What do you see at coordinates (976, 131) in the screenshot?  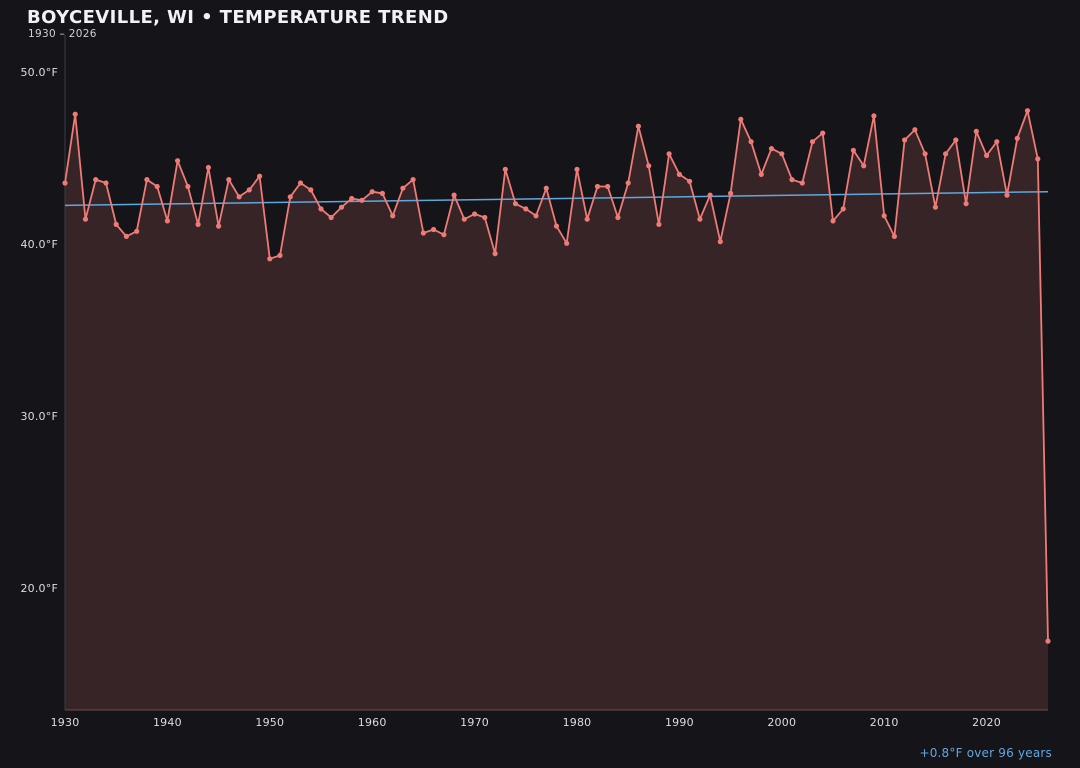 I see `data-point-2019` at bounding box center [976, 131].